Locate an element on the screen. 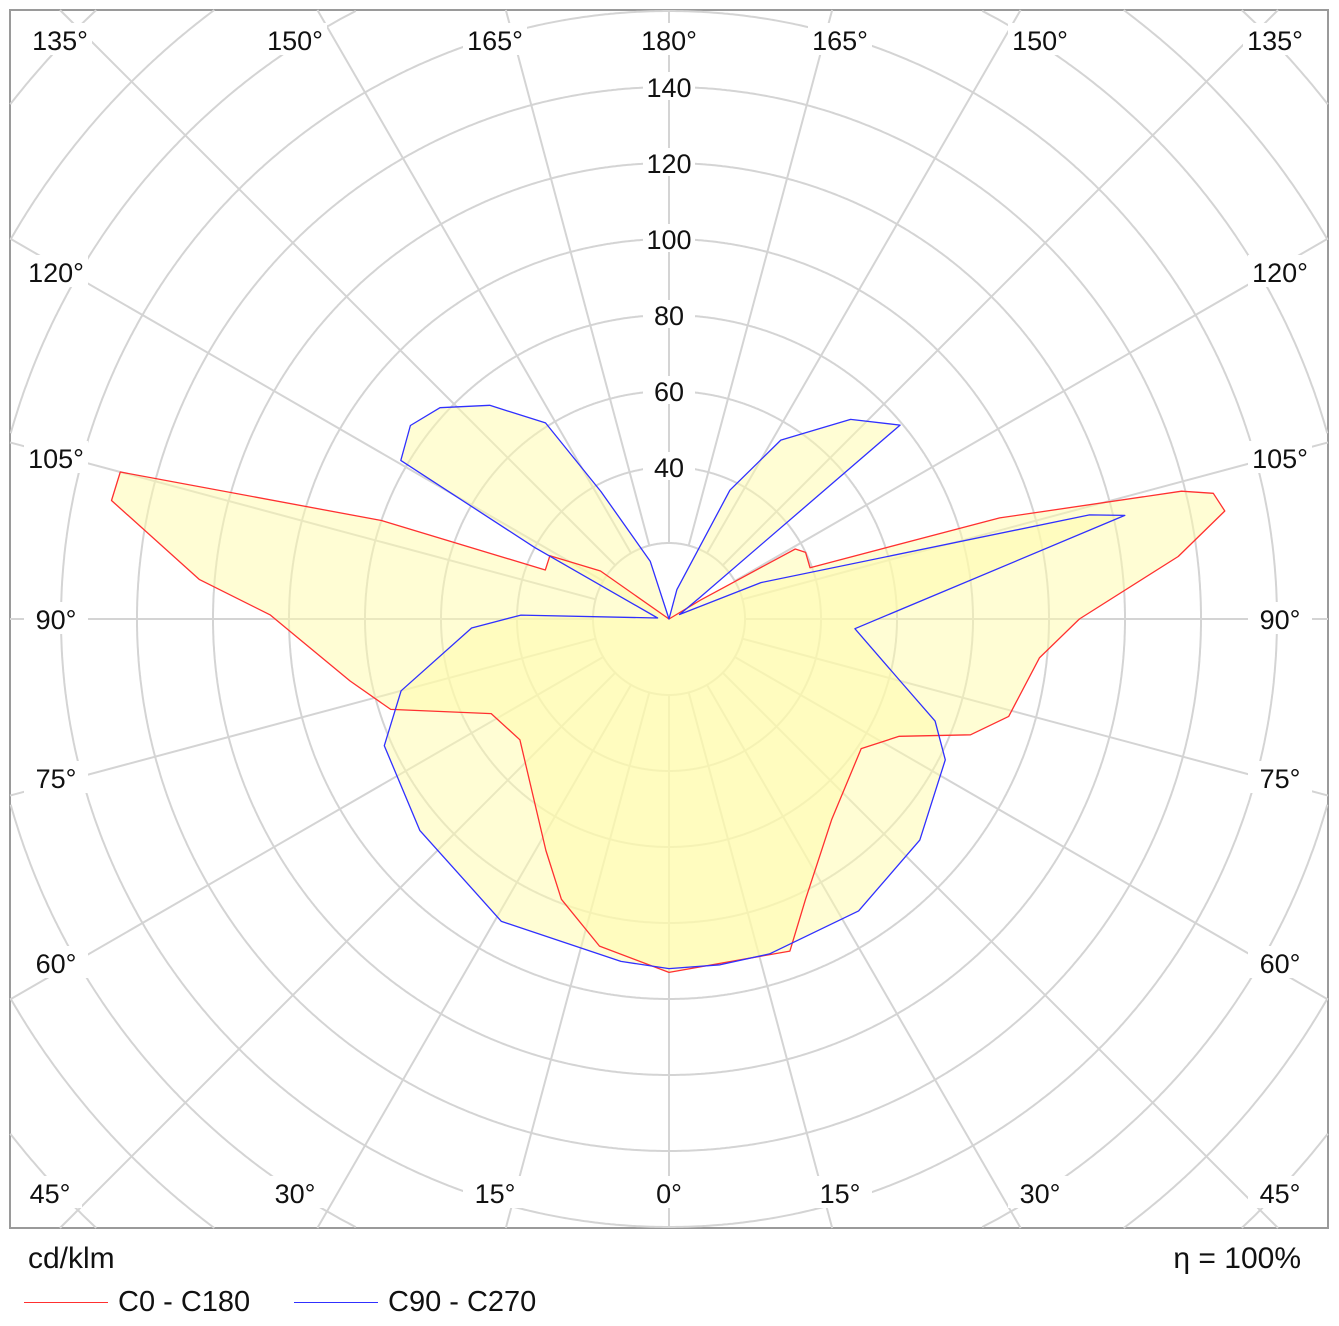  efficiency-label: η = 100% is located at coordinates (1237, 1258).